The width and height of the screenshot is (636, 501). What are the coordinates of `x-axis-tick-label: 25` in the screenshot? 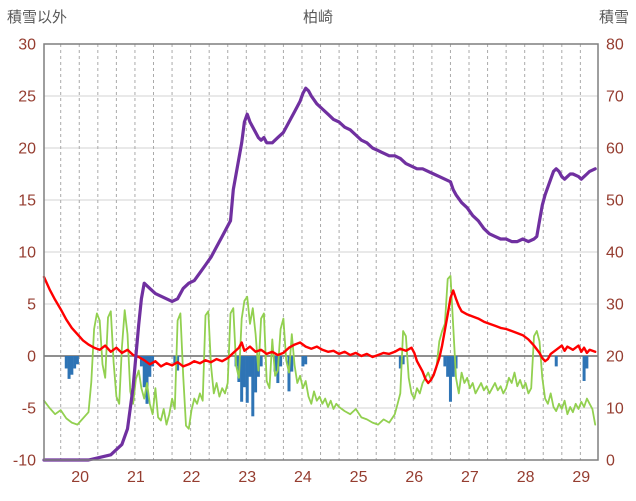 It's located at (359, 477).